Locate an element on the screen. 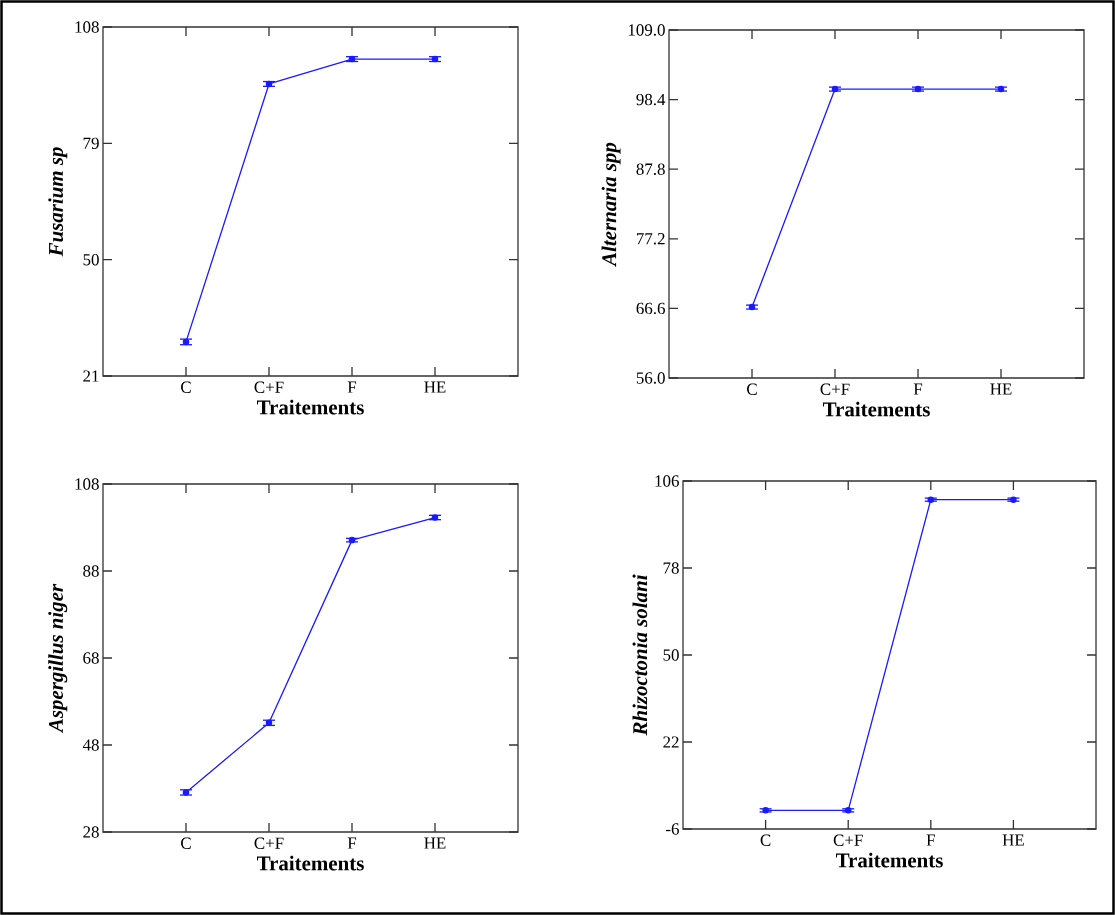 The width and height of the screenshot is (1115, 915). y-tick-label: 79 is located at coordinates (91, 143).